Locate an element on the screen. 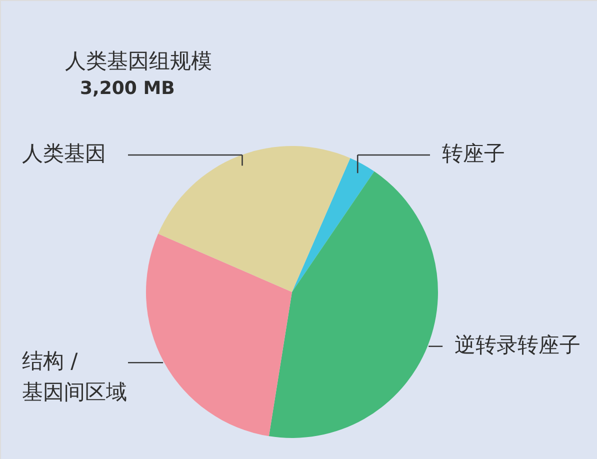 Image resolution: width=597 pixels, height=459 pixels. slice-label: 结构 / 基因间区域 is located at coordinates (74, 376).